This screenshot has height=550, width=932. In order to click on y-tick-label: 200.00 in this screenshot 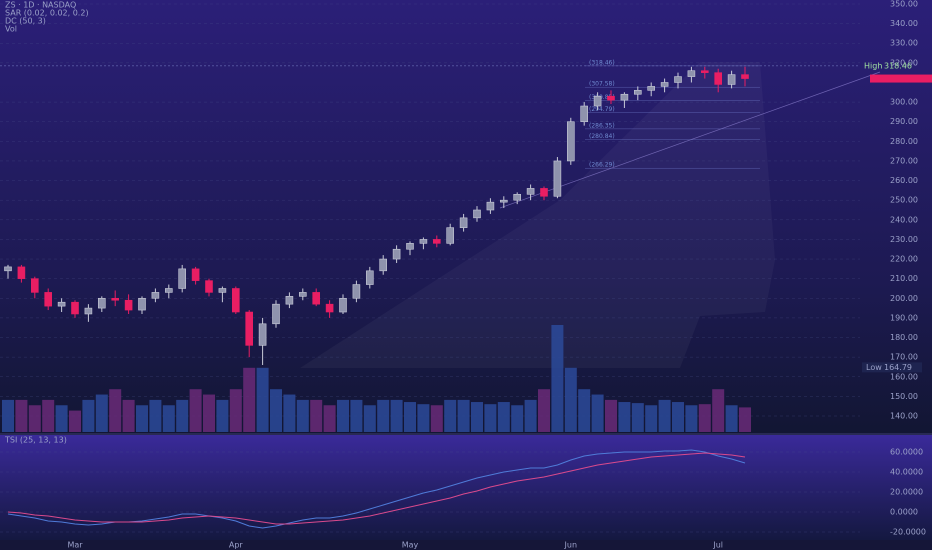, I will do `click(904, 298)`.